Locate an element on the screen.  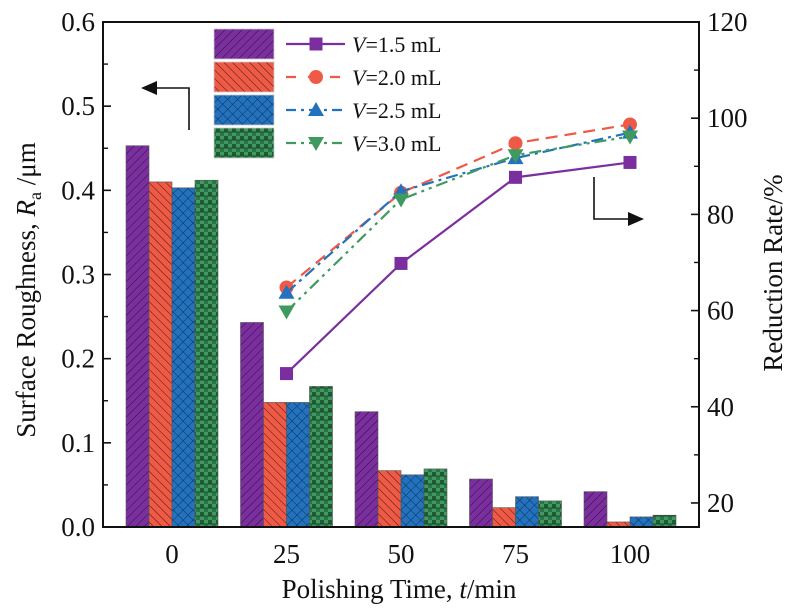
legend-label: V=1.5 mL is located at coordinates (396, 44).